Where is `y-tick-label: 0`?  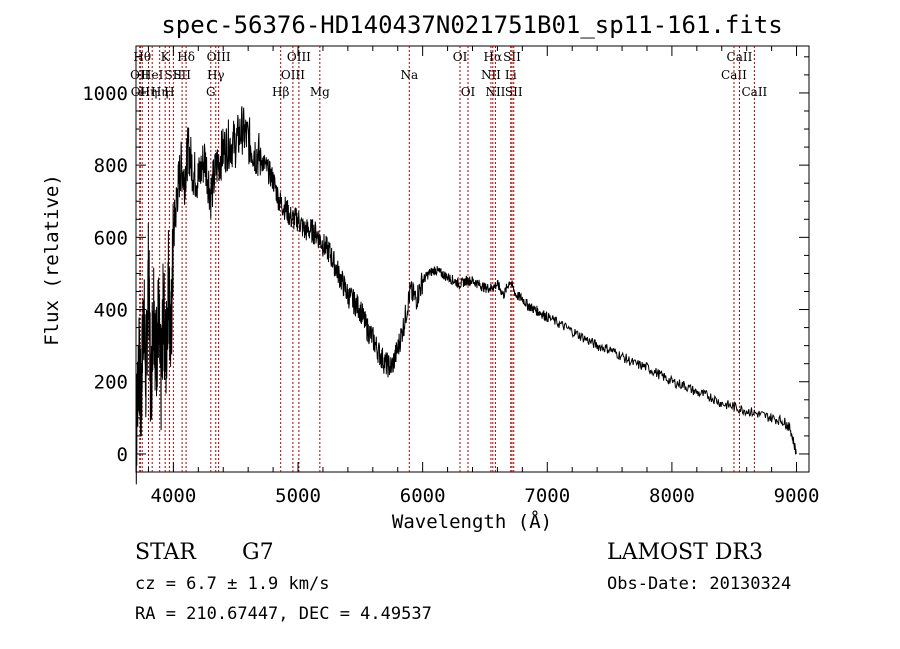
y-tick-label: 0 is located at coordinates (122, 455).